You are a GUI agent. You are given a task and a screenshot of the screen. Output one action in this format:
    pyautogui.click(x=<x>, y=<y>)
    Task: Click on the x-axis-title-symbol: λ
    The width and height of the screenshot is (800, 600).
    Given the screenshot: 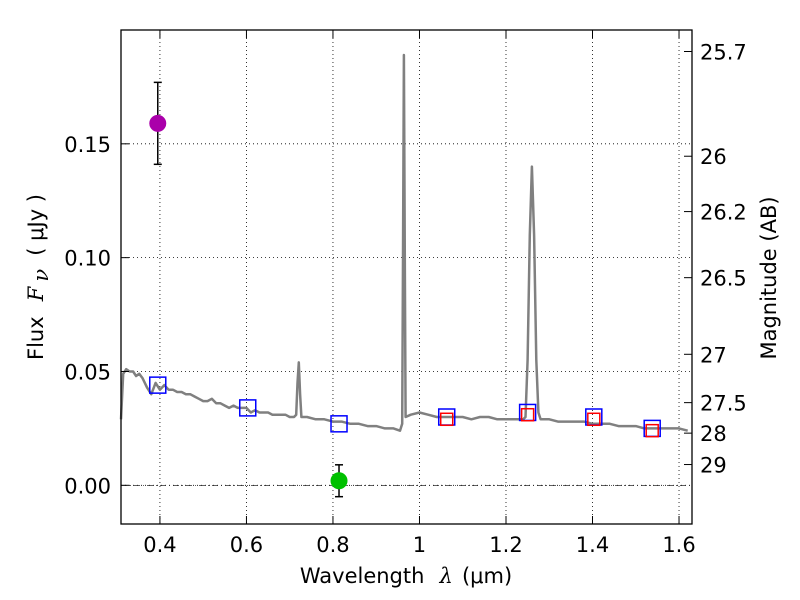 What is the action you would take?
    pyautogui.click(x=446, y=576)
    